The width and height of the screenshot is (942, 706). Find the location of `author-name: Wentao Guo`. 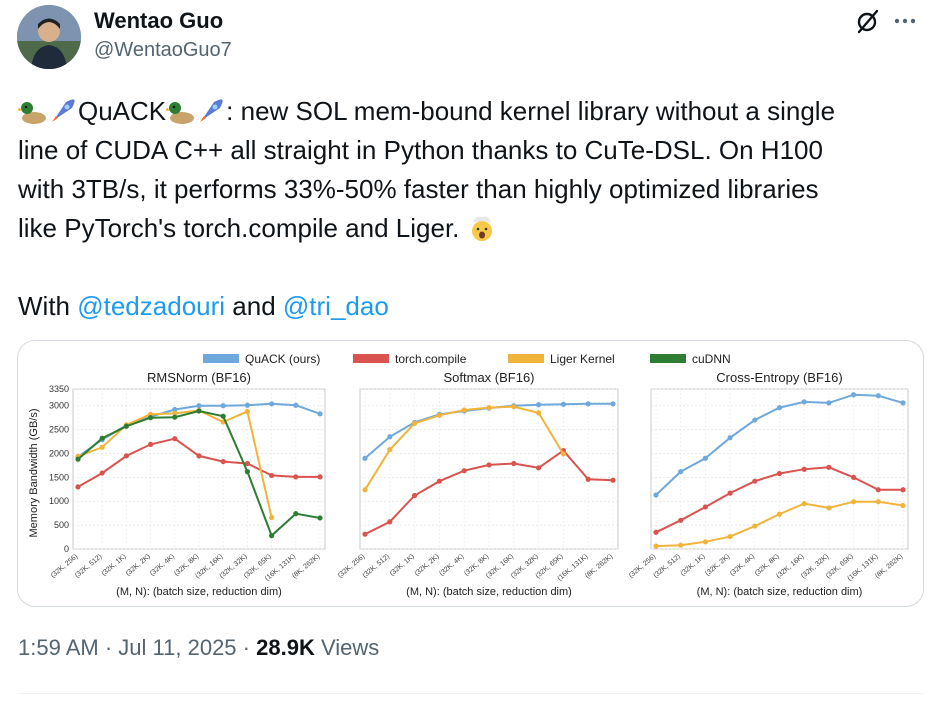

author-name: Wentao Guo is located at coordinates (159, 20).